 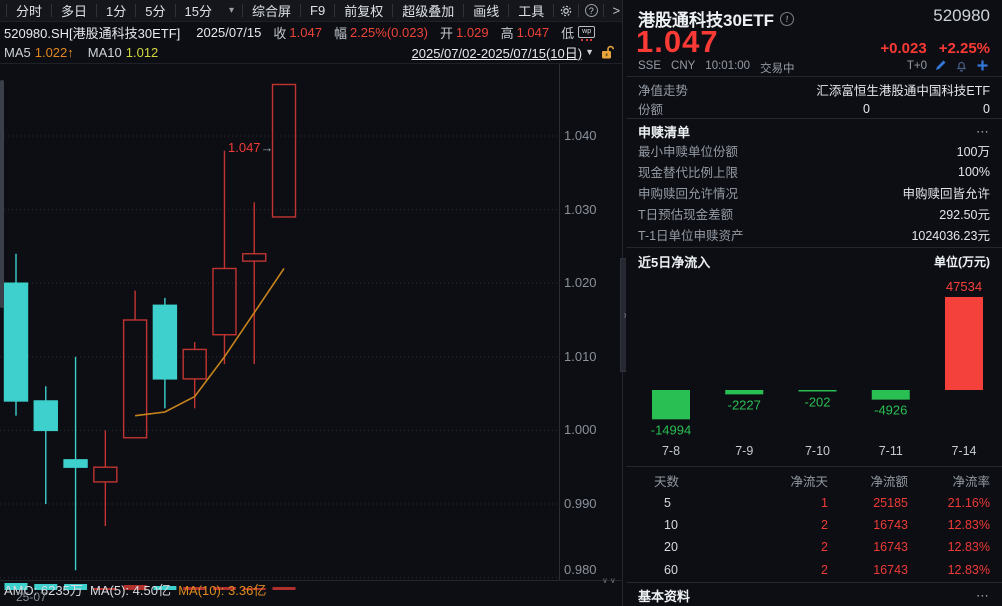 I want to click on share-row: 份额 0 0, so click(x=814, y=109).